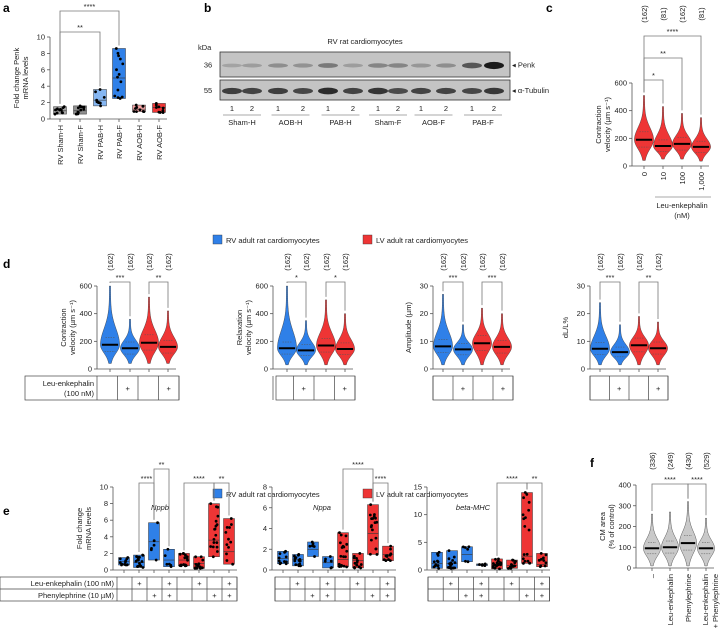 The height and width of the screenshot is (644, 722). What do you see at coordinates (682, 178) in the screenshot?
I see `x-tick-label: 100` at bounding box center [682, 178].